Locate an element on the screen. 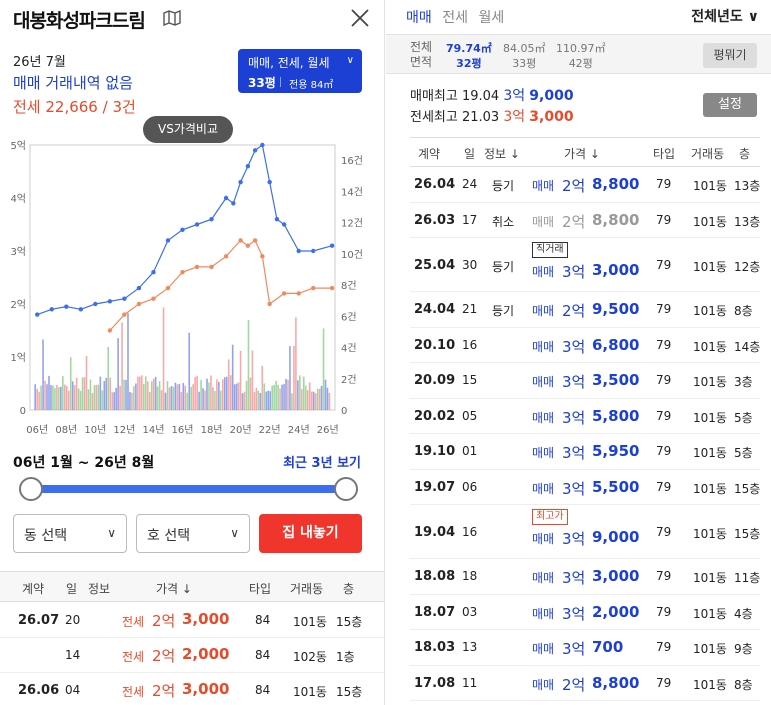 The image size is (771, 705). y-right-tick: 4건 is located at coordinates (349, 349).